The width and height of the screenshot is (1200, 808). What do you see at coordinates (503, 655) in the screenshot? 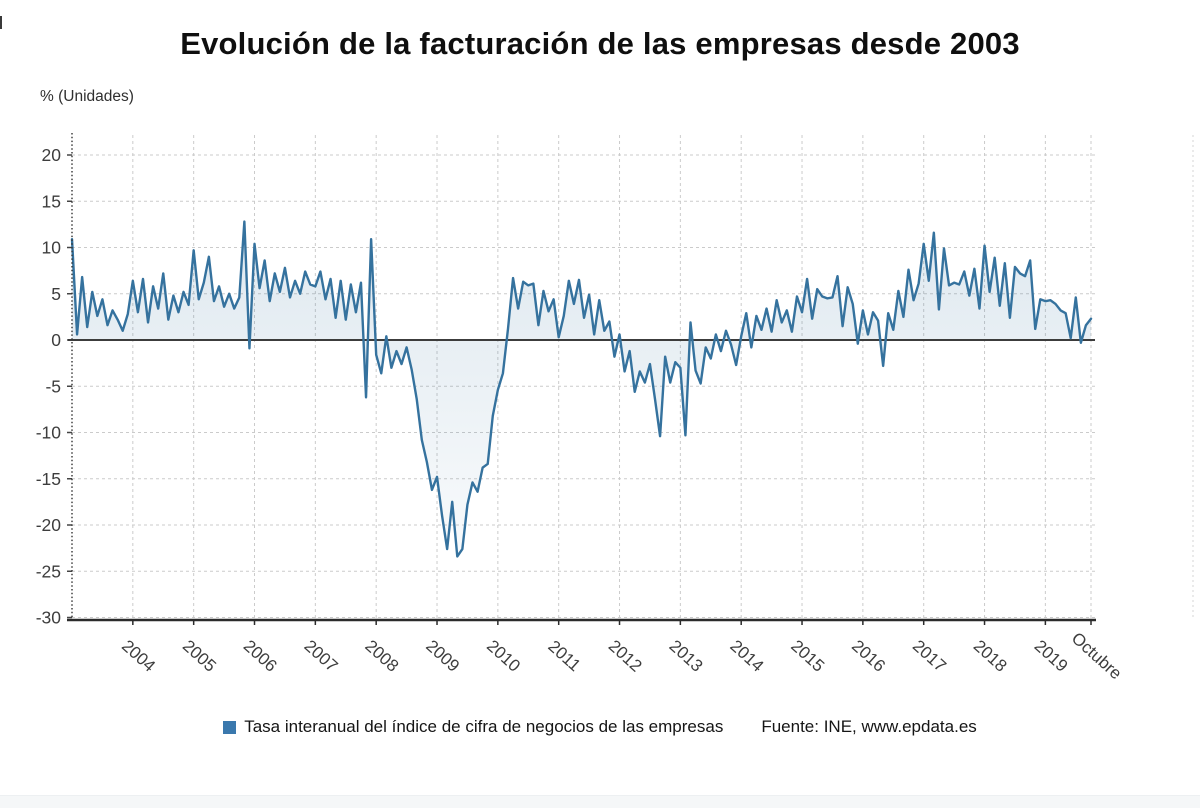
I see `x-tick-label: 2010` at bounding box center [503, 655].